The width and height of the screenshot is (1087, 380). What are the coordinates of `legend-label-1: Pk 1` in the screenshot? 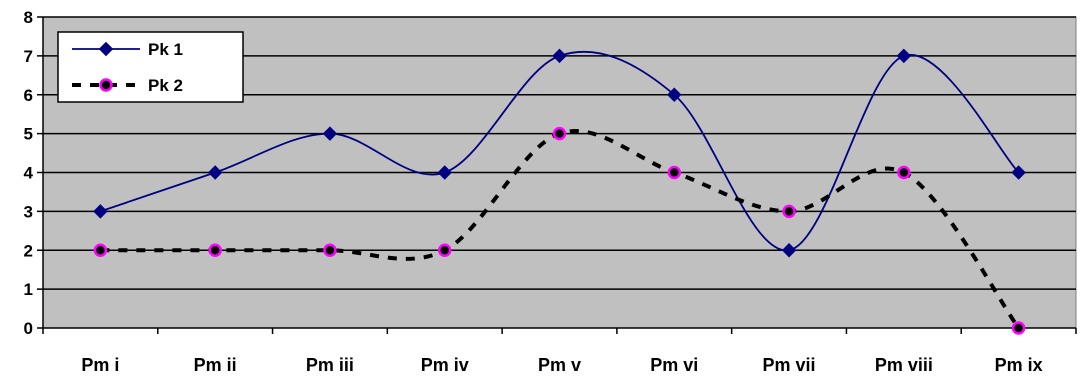 It's located at (165, 49).